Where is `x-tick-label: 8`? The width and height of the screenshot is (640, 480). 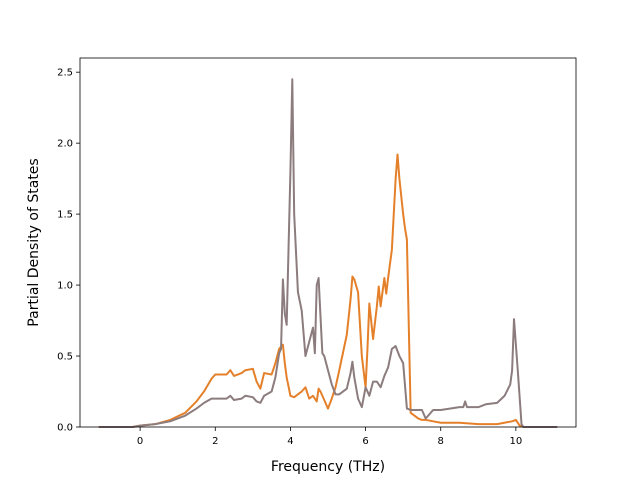
x-tick-label: 8 is located at coordinates (441, 441).